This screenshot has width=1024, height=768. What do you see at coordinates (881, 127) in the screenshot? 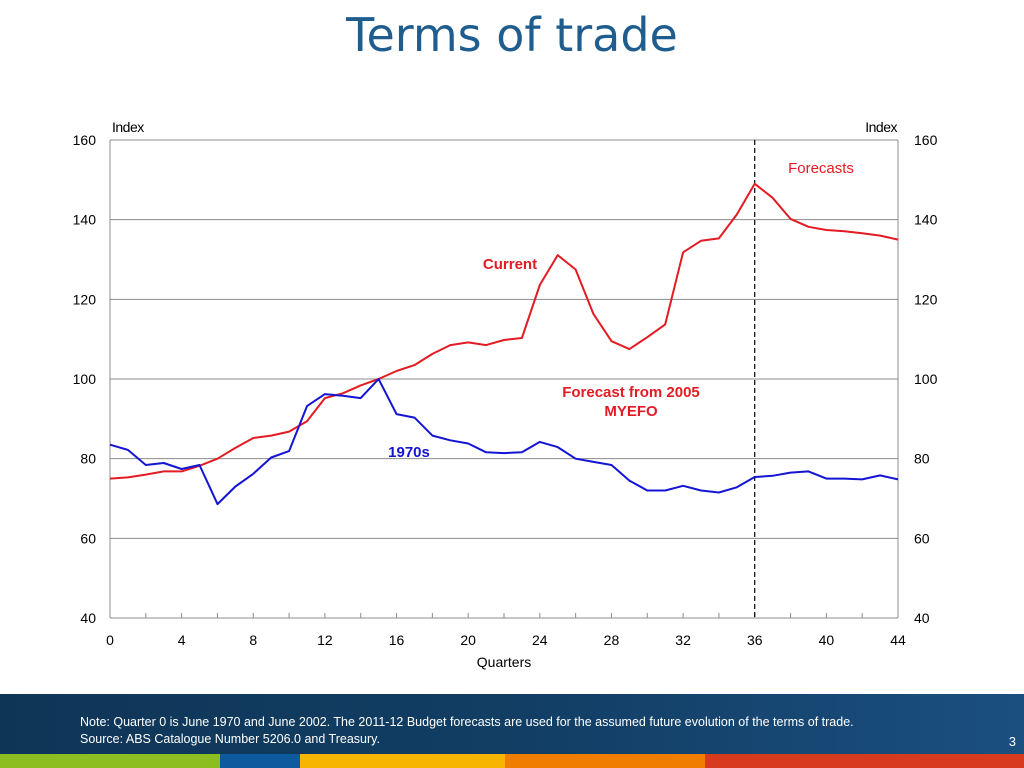
I see `y-axis-label-right: Index` at bounding box center [881, 127].